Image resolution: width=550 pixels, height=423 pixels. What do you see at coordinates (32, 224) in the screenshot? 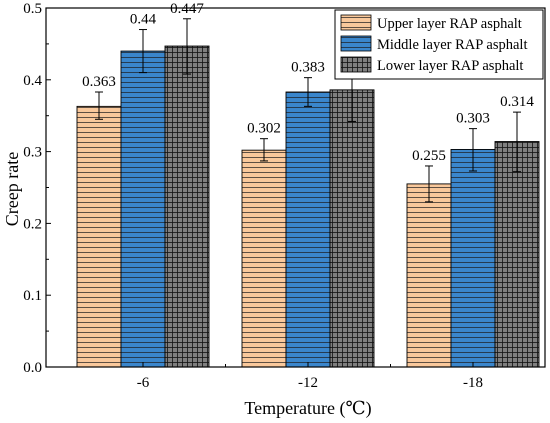
I see `y-tick-label: 0.2` at bounding box center [32, 224].